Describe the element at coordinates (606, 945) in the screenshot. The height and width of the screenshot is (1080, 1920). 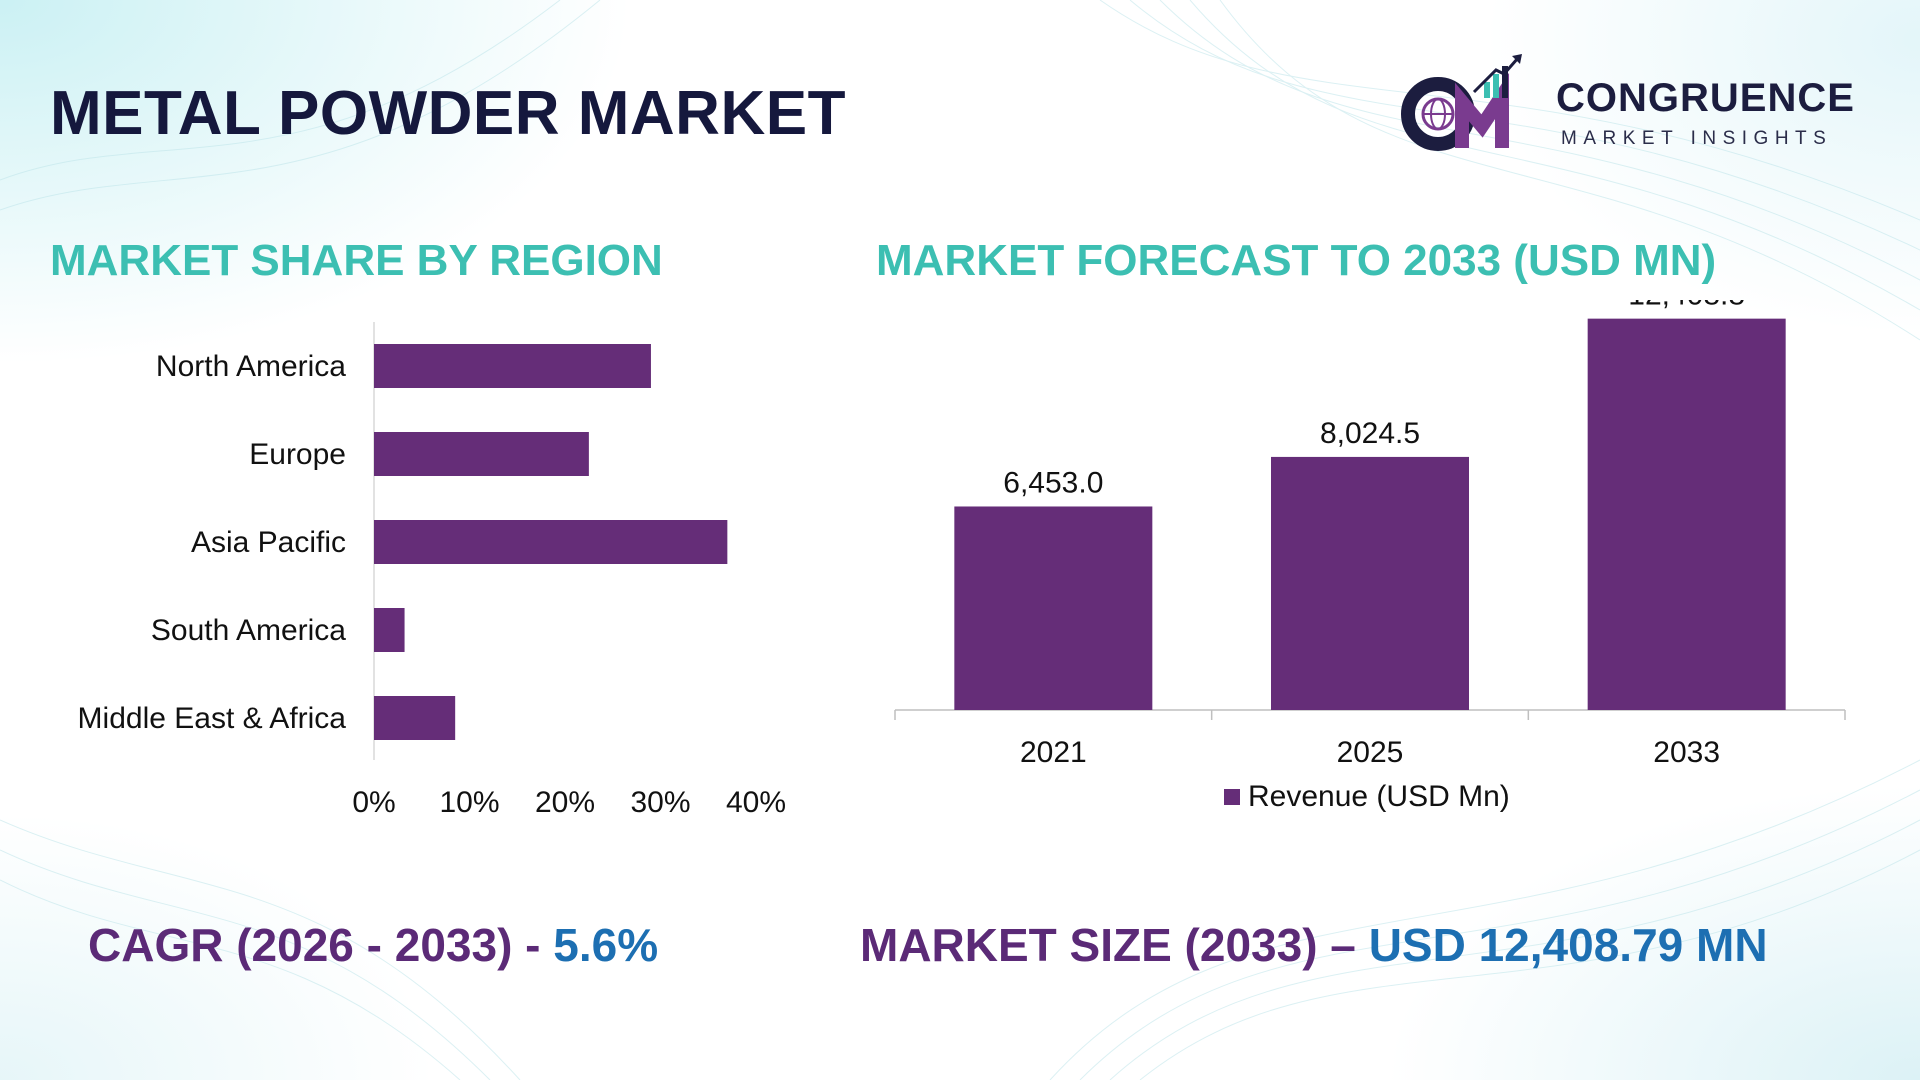
I see `cagr-value: 5.6%` at that location.